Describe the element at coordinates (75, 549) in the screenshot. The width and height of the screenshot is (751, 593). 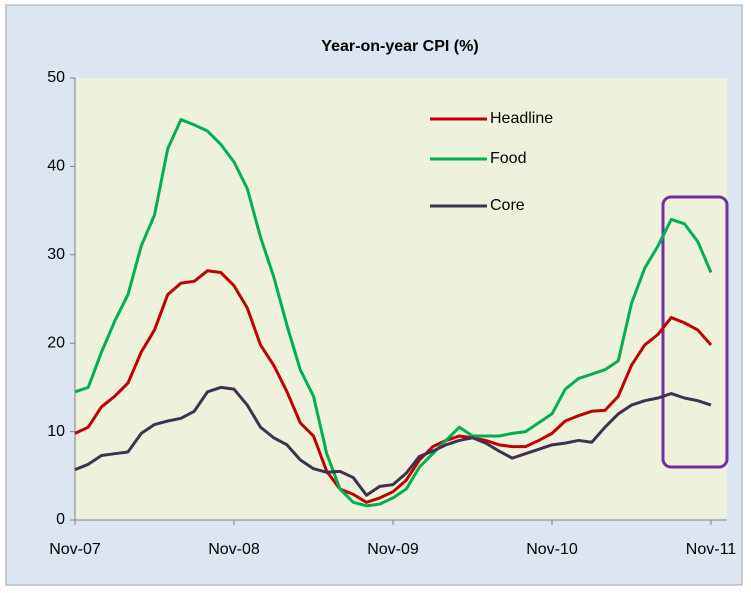
I see `x-tick-label: Nov-07` at that location.